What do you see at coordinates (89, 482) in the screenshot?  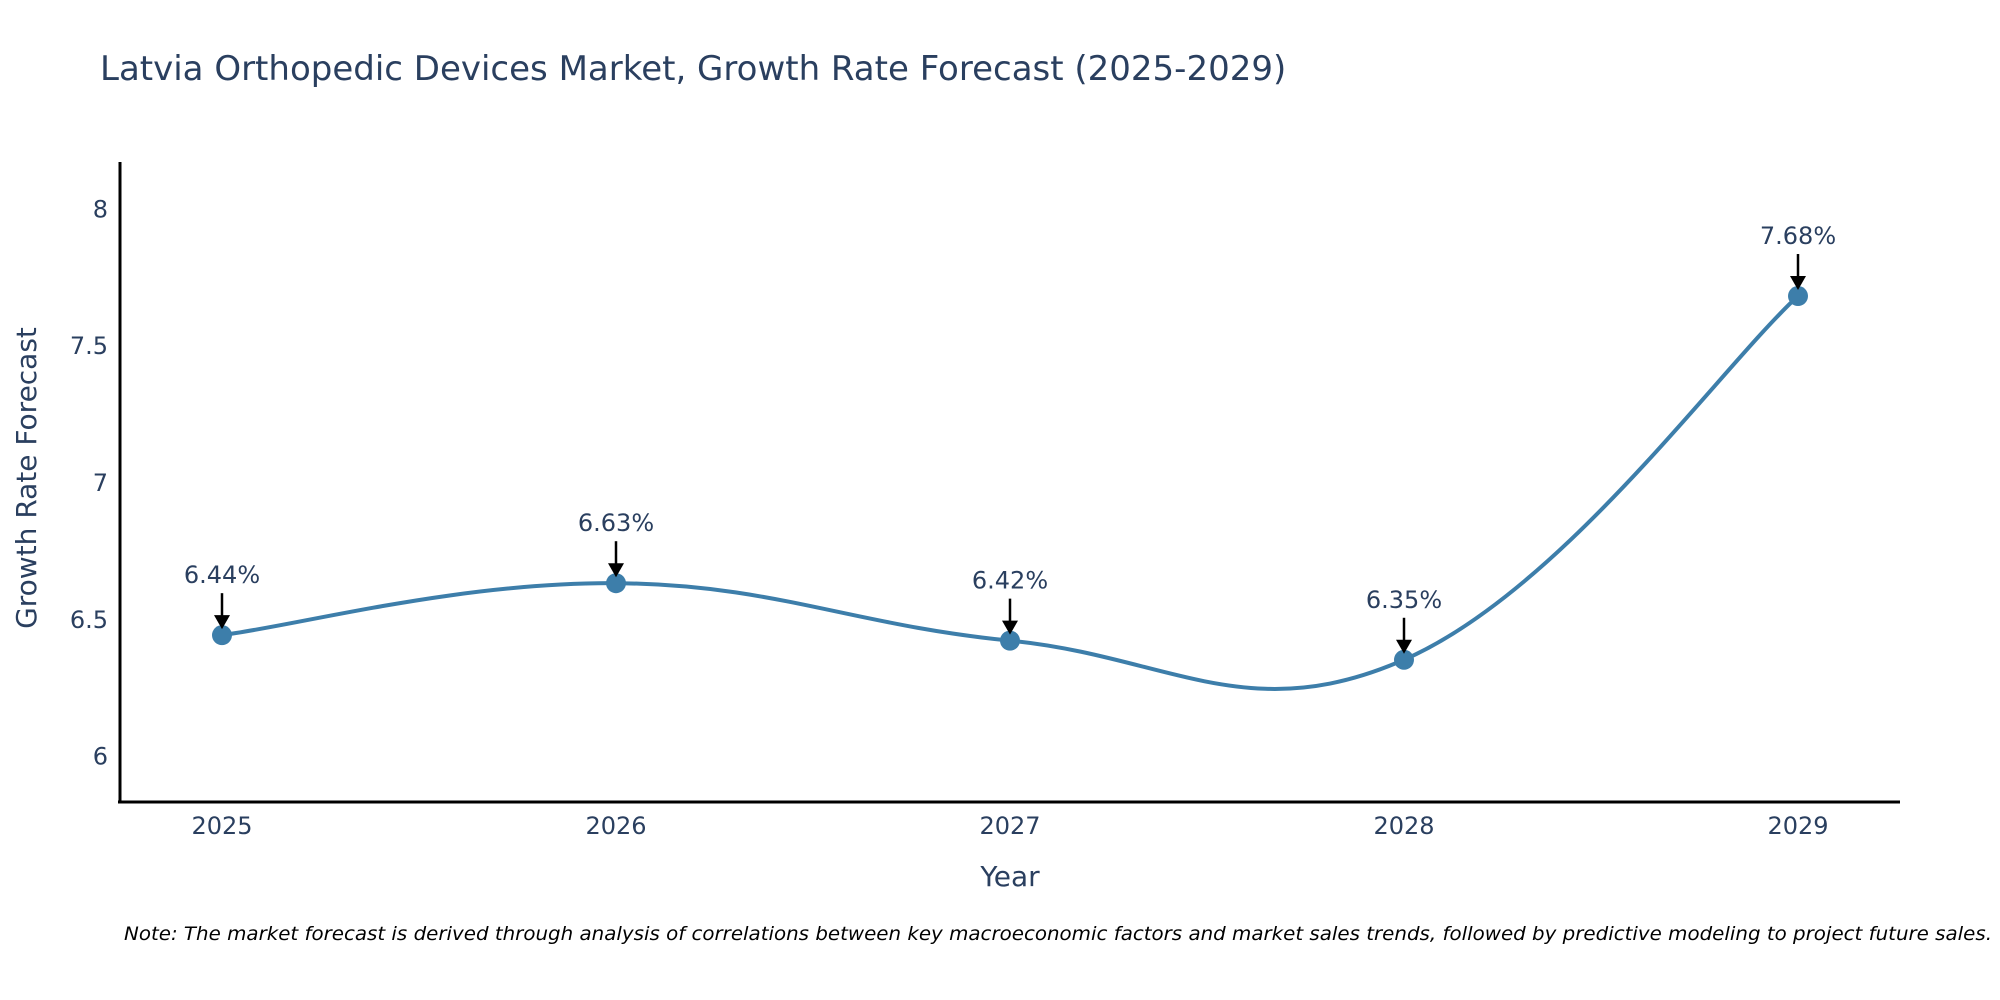 I see `y-tick-labels: 6 6.5 7 7.5 8` at bounding box center [89, 482].